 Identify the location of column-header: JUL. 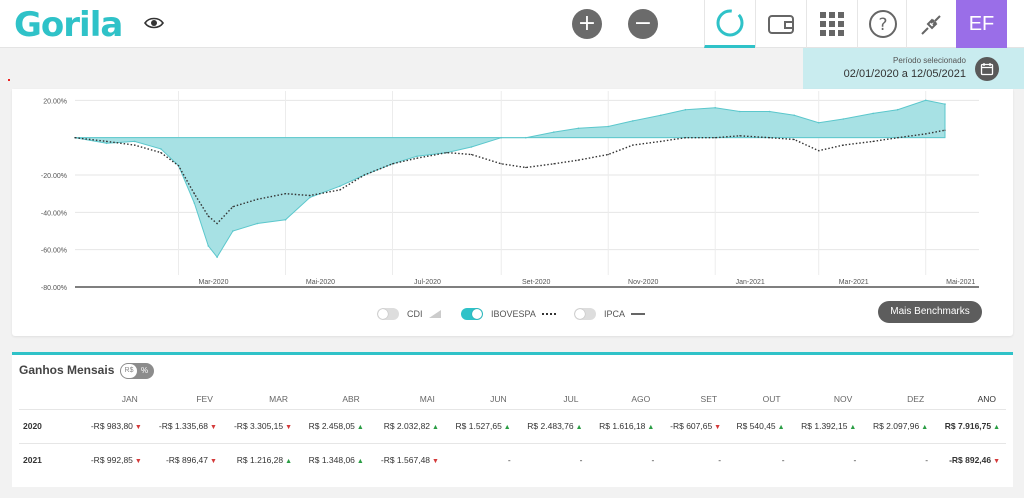
(571, 398).